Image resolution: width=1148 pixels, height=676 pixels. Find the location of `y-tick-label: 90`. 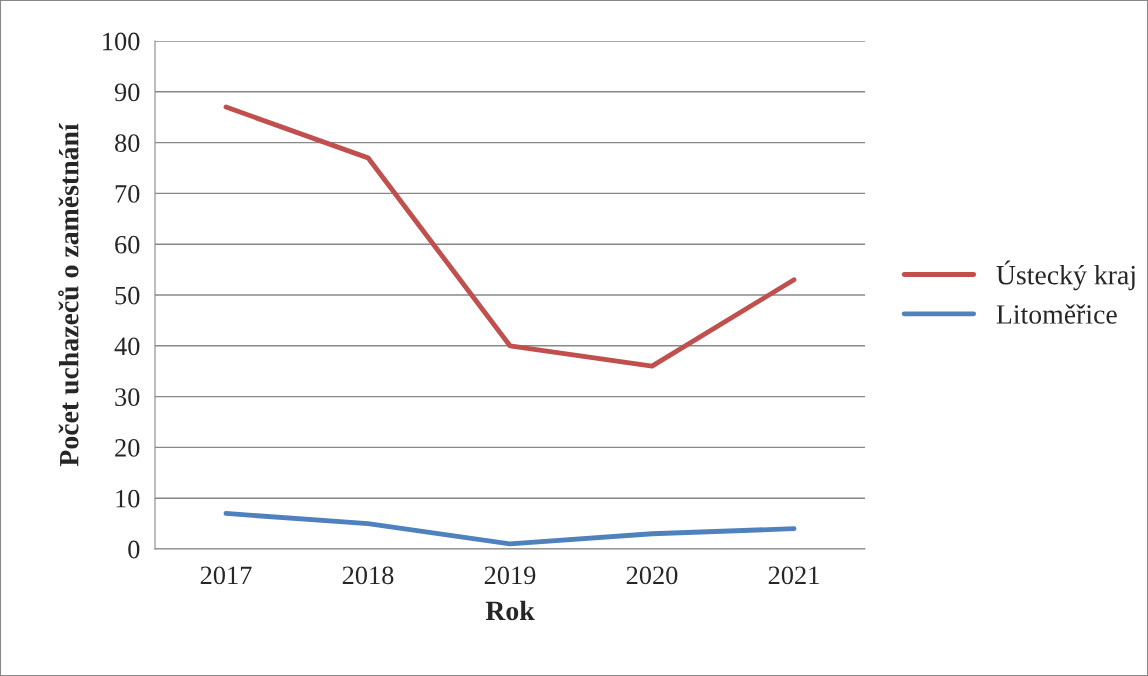

y-tick-label: 90 is located at coordinates (127, 92).